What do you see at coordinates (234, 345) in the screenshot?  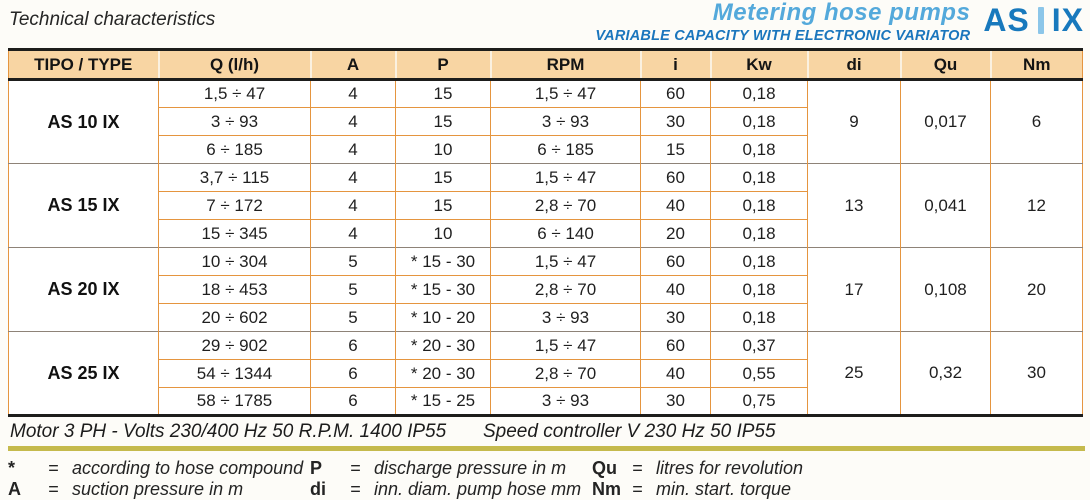 I see `cell-q: 29 ÷ 902` at bounding box center [234, 345].